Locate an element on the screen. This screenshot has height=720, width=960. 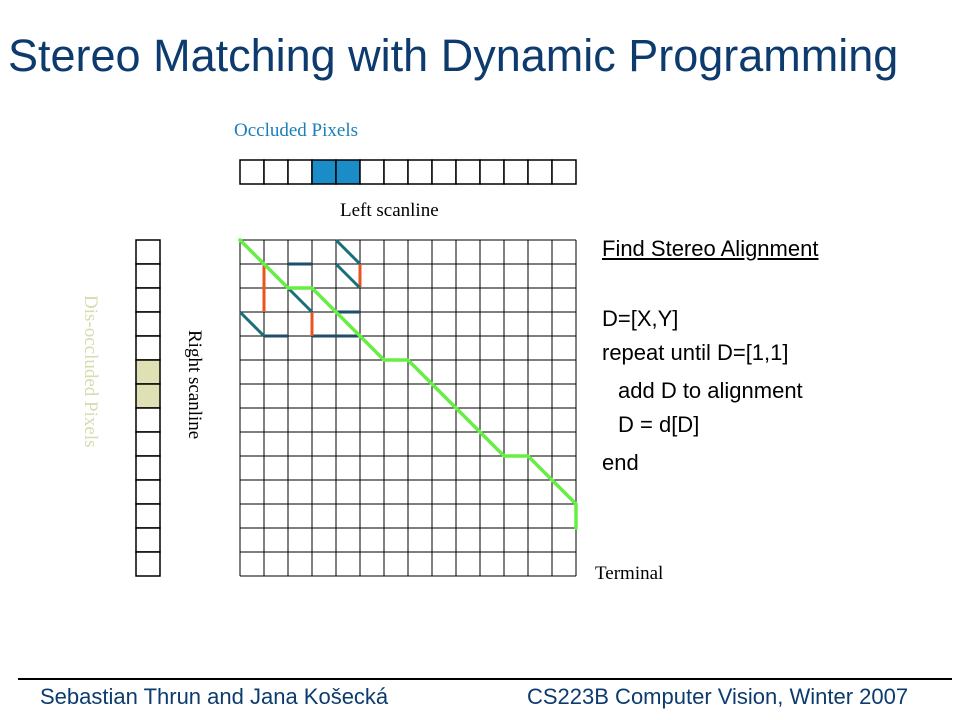
left-scanline-strip is located at coordinates (408, 172).